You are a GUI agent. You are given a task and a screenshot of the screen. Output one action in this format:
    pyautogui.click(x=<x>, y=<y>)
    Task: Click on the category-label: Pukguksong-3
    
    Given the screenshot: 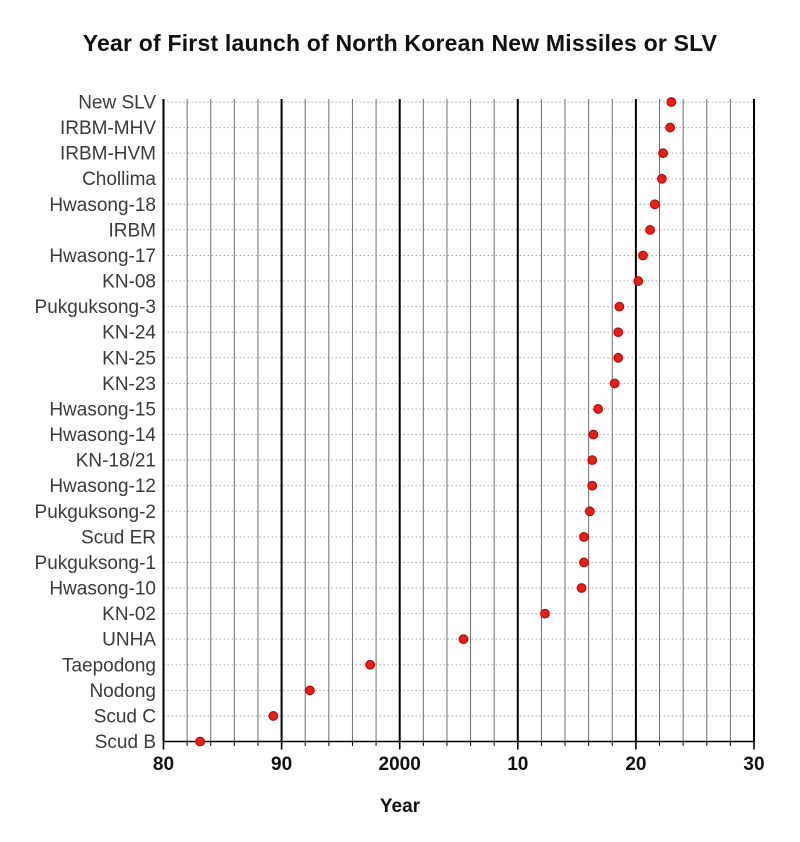 What is the action you would take?
    pyautogui.click(x=95, y=307)
    